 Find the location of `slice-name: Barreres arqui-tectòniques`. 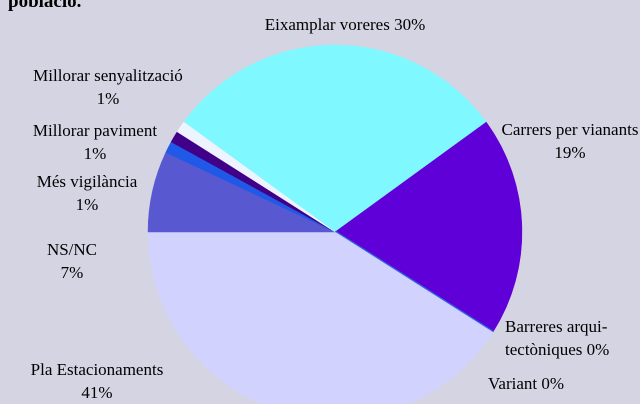

slice-name: Barreres arqui-tectòniques is located at coordinates (556, 338).